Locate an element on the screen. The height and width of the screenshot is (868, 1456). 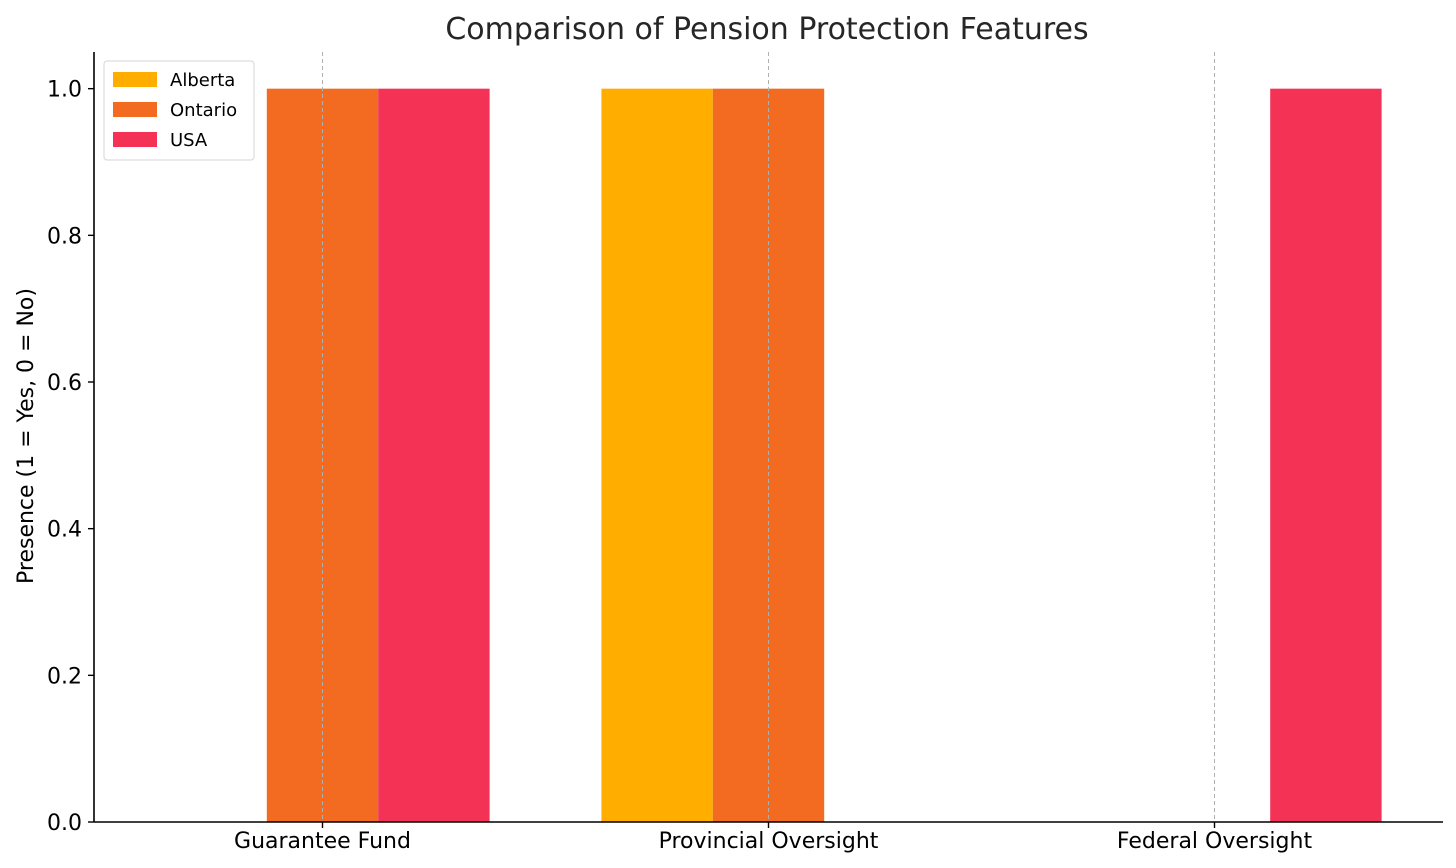
y-tick-label: 0.0 is located at coordinates (64, 823).